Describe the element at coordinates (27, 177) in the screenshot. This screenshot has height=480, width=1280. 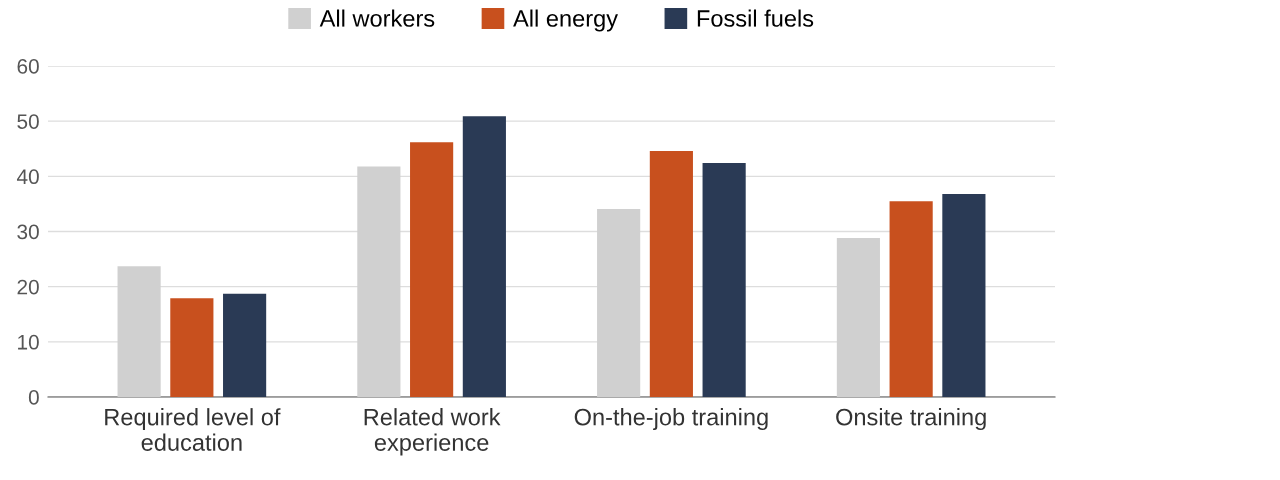
I see `y-tick-label: 40` at that location.